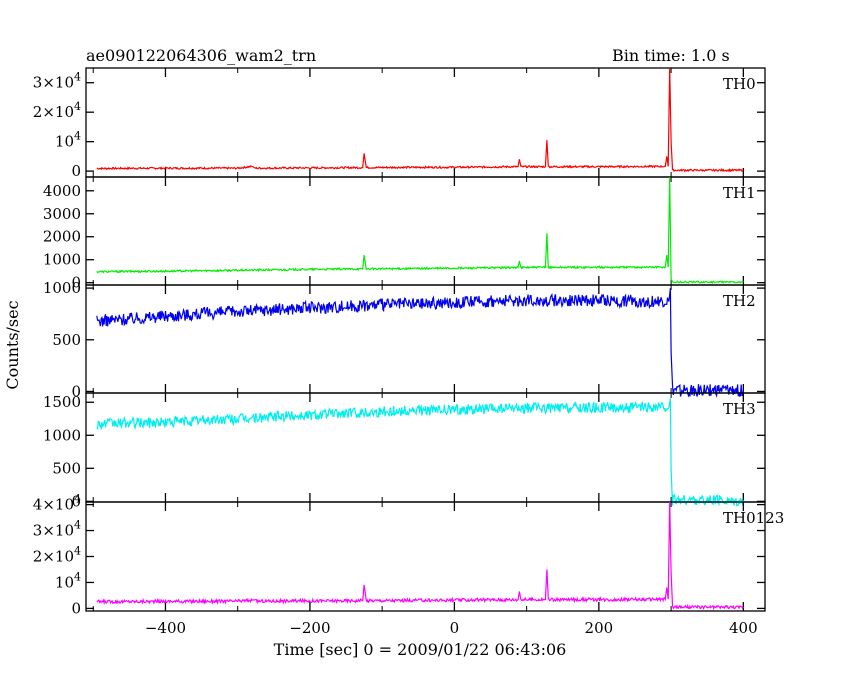 The image size is (850, 680). What do you see at coordinates (420, 120) in the screenshot?
I see `series-line-th0` at bounding box center [420, 120].